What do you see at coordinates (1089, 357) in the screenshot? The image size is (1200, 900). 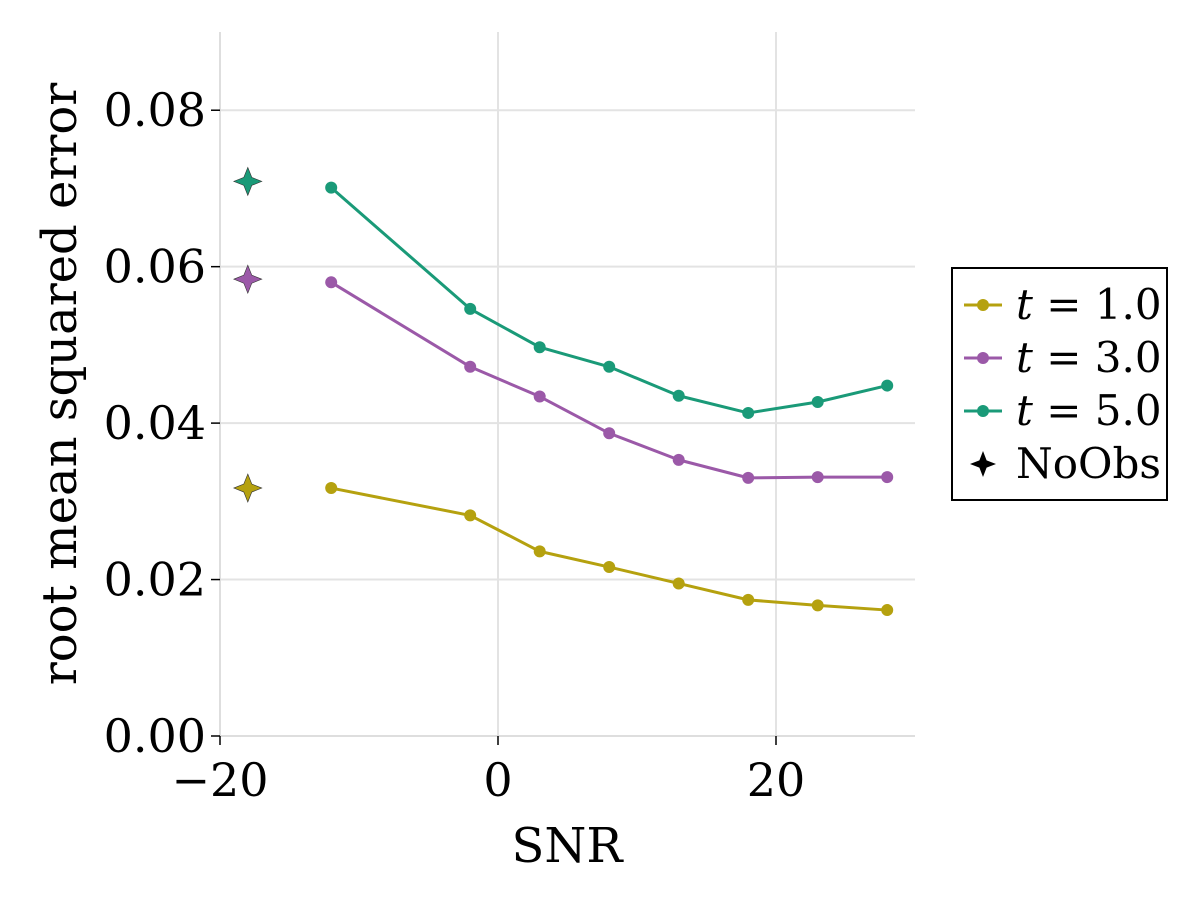 I see `legend-label: t = 3.0` at bounding box center [1089, 357].